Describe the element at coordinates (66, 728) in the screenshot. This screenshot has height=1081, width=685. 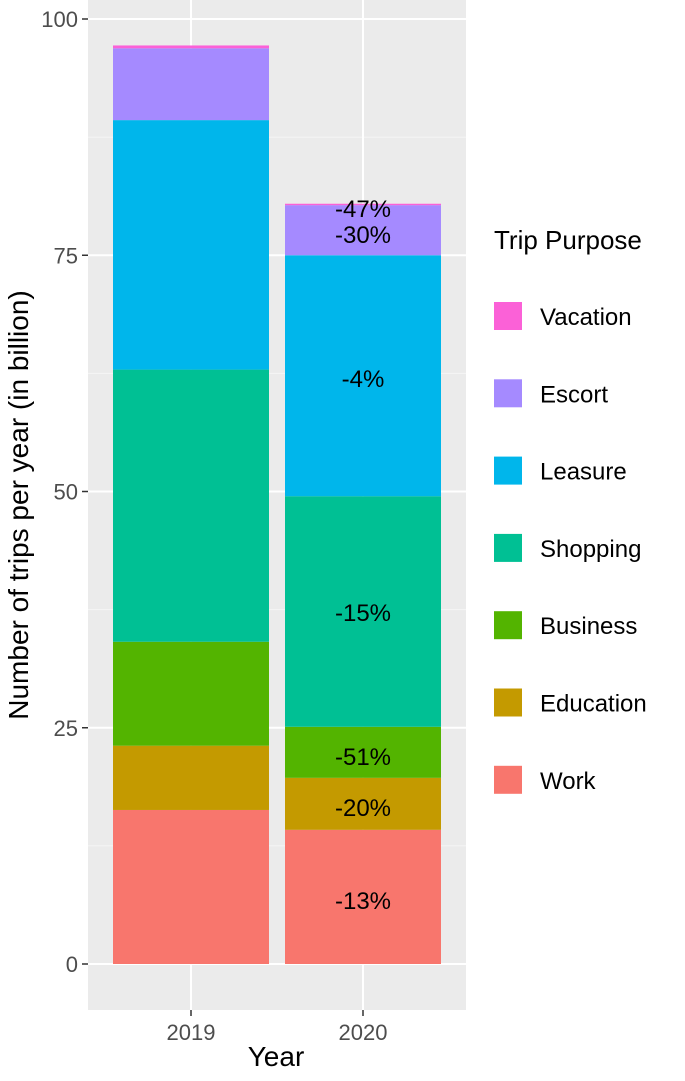
I see `y-tick-label: 25` at that location.